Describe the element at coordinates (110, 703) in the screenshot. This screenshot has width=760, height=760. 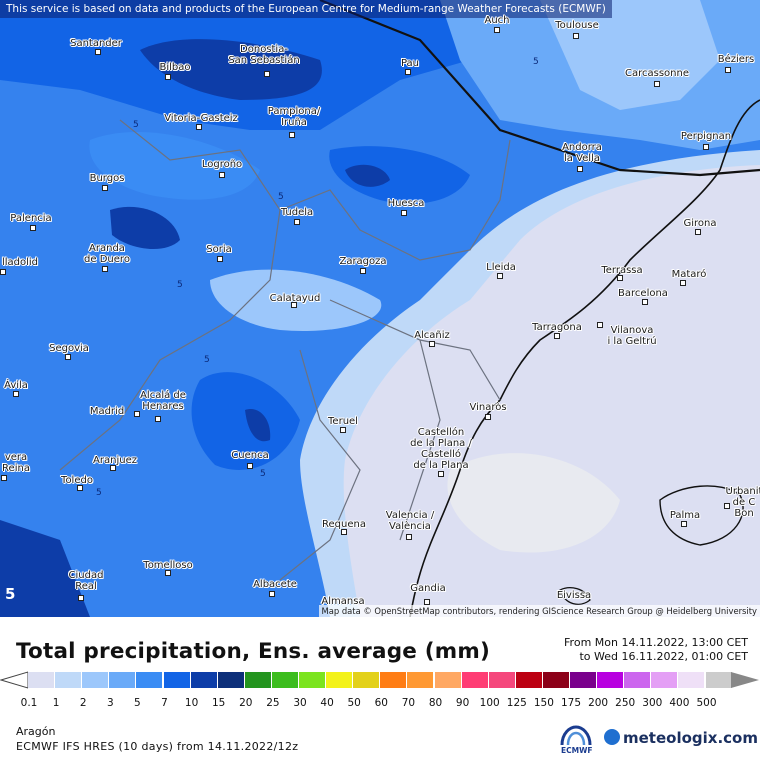
I see `scale-tick-label: 3` at that location.